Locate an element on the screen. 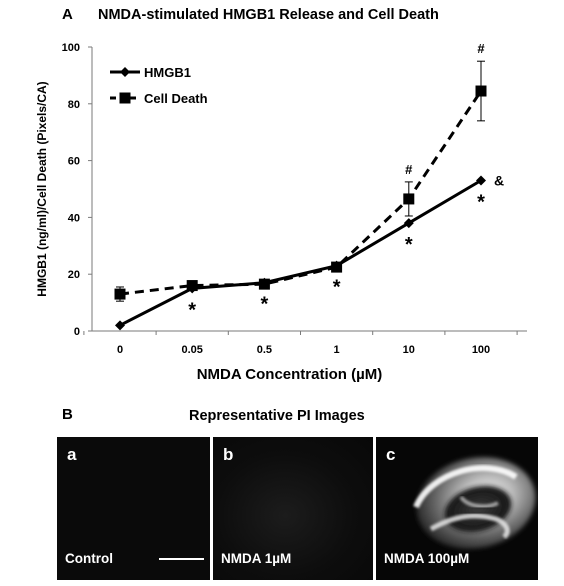 This screenshot has width=564, height=586. y-tick-label: 20 is located at coordinates (74, 275).